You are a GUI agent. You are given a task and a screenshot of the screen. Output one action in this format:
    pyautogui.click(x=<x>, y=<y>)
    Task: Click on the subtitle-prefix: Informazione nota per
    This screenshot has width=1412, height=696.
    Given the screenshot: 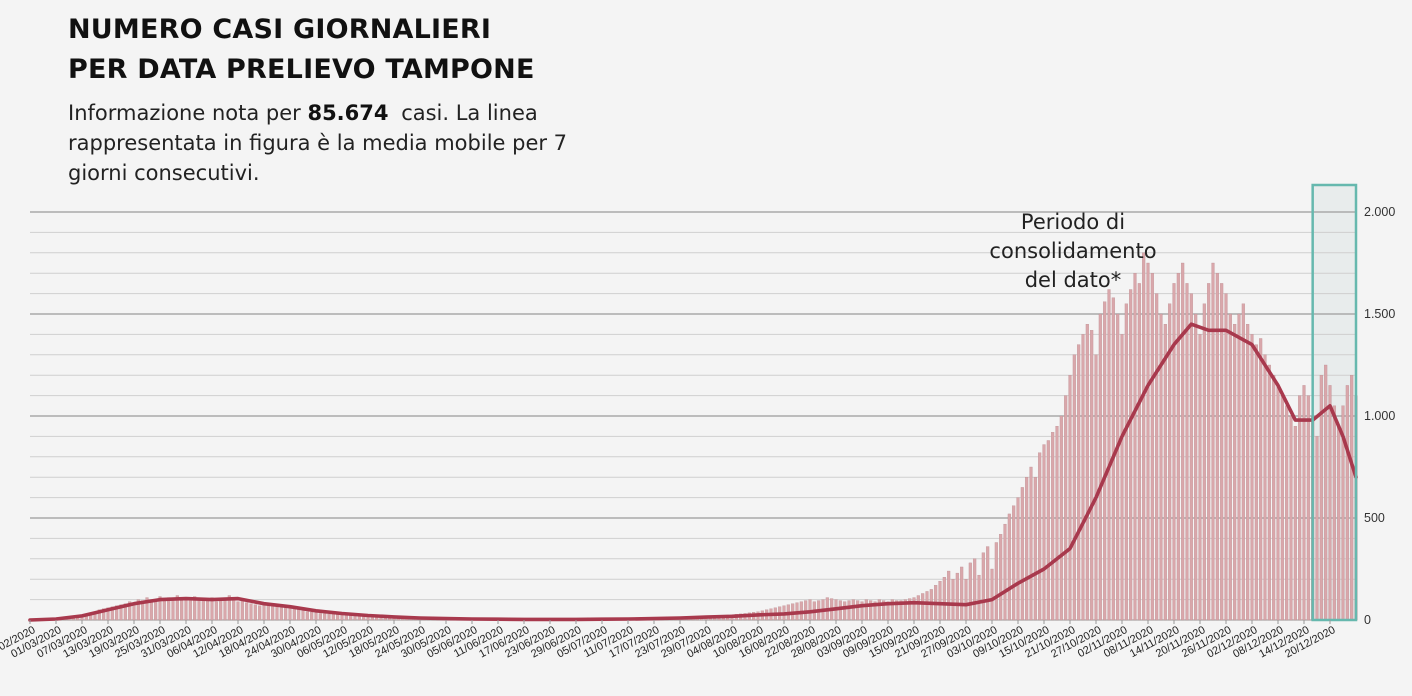 What is the action you would take?
    pyautogui.click(x=184, y=113)
    